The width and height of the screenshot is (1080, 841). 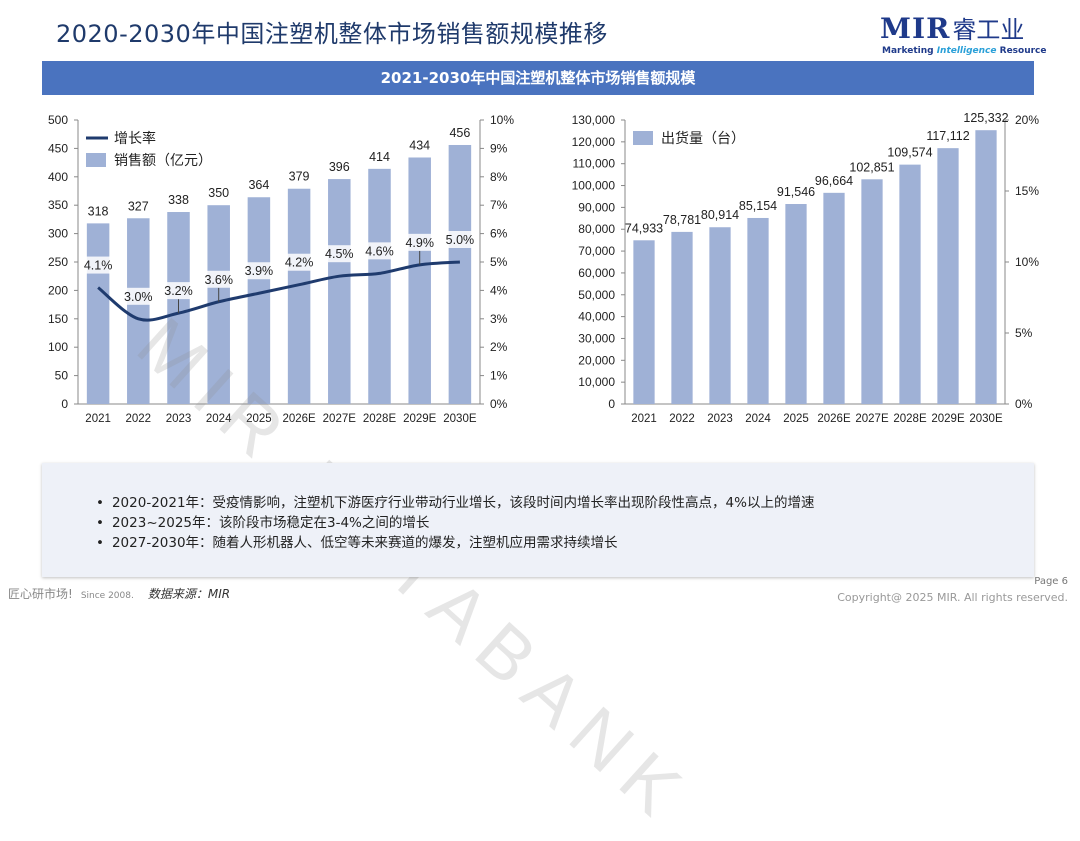 What do you see at coordinates (332, 34) in the screenshot?
I see `page-title: 2020-2030年中国注塑机整体市场销售额规模推移` at bounding box center [332, 34].